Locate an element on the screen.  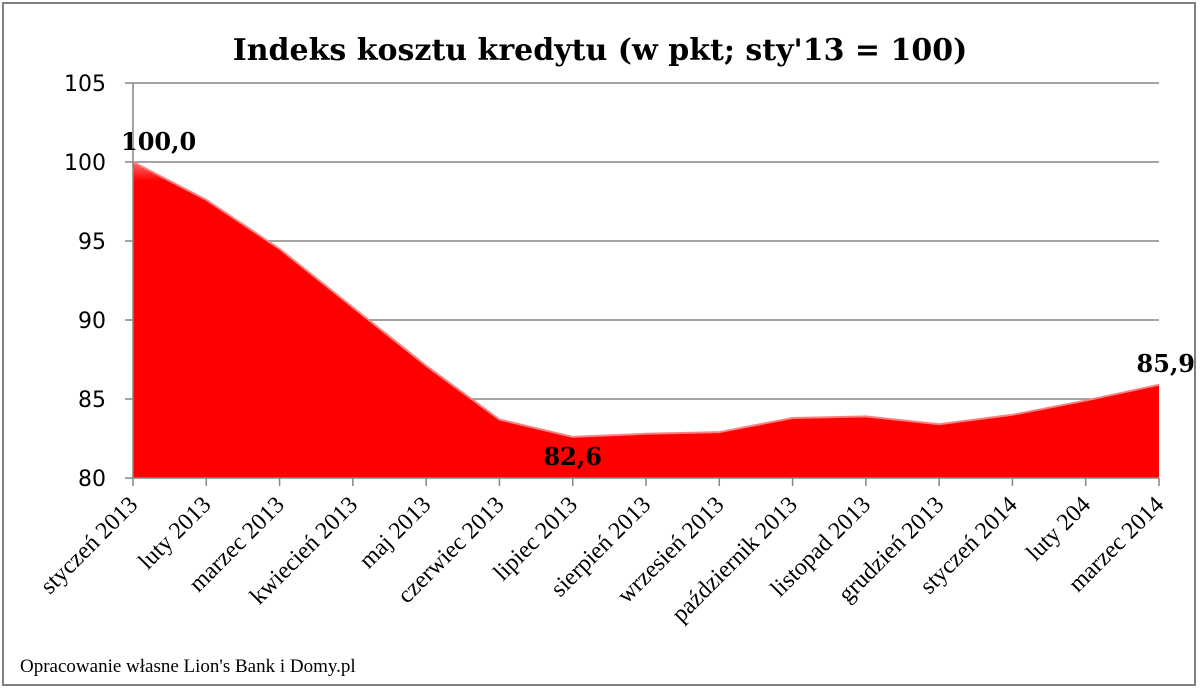
y-tick-label-1: 85 is located at coordinates (92, 400).